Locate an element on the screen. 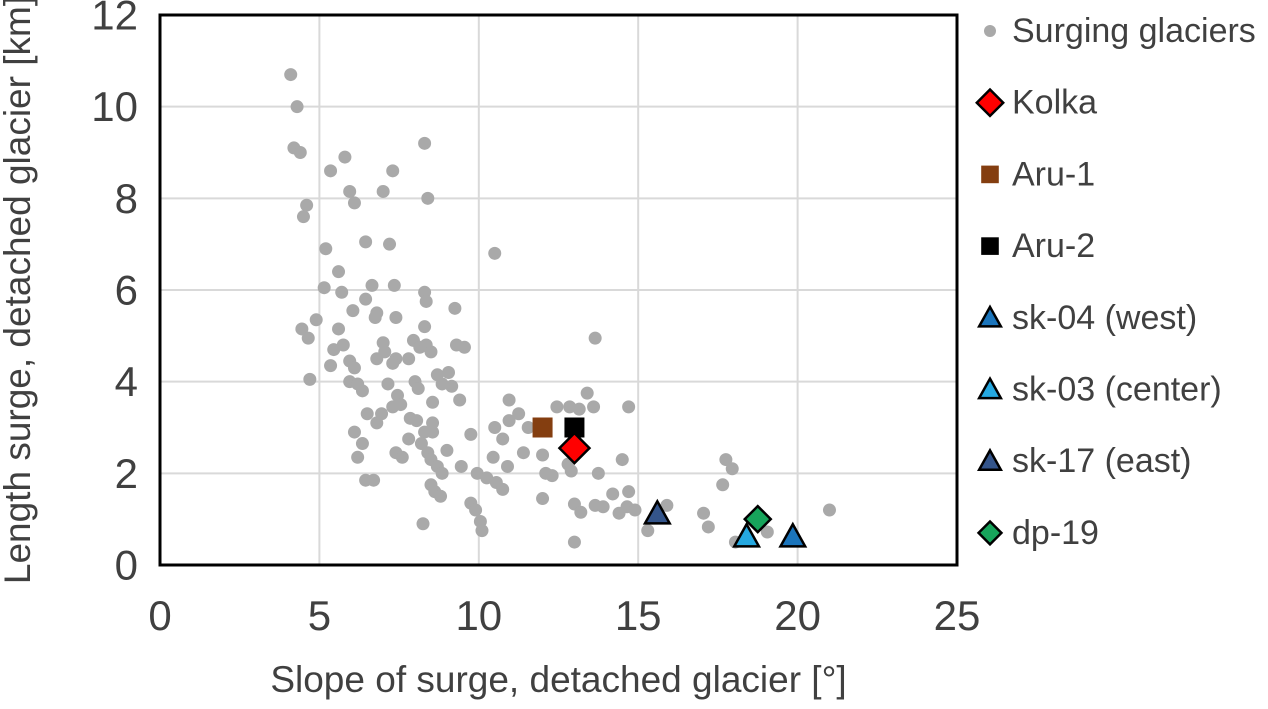 The image size is (1268, 709). x-tick-label: 25 is located at coordinates (957, 615).